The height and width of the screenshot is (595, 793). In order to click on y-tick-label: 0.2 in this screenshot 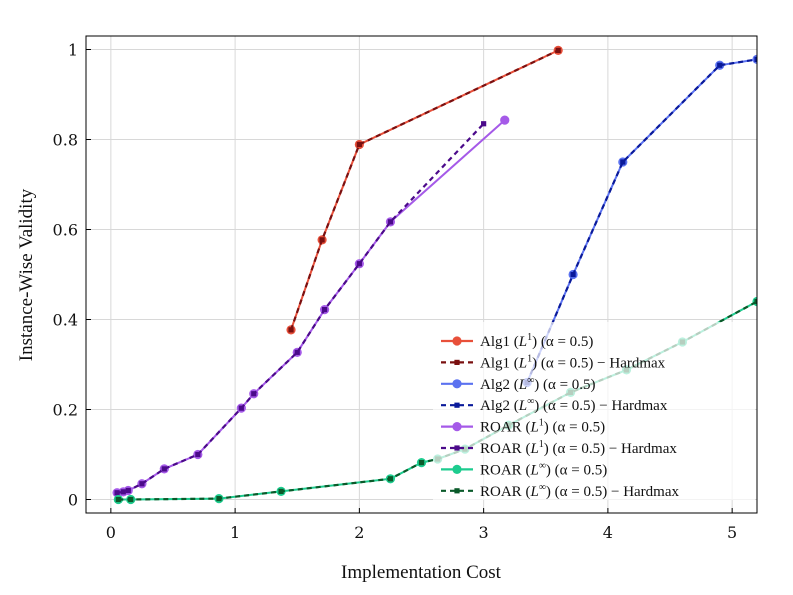, I will do `click(65, 410)`.